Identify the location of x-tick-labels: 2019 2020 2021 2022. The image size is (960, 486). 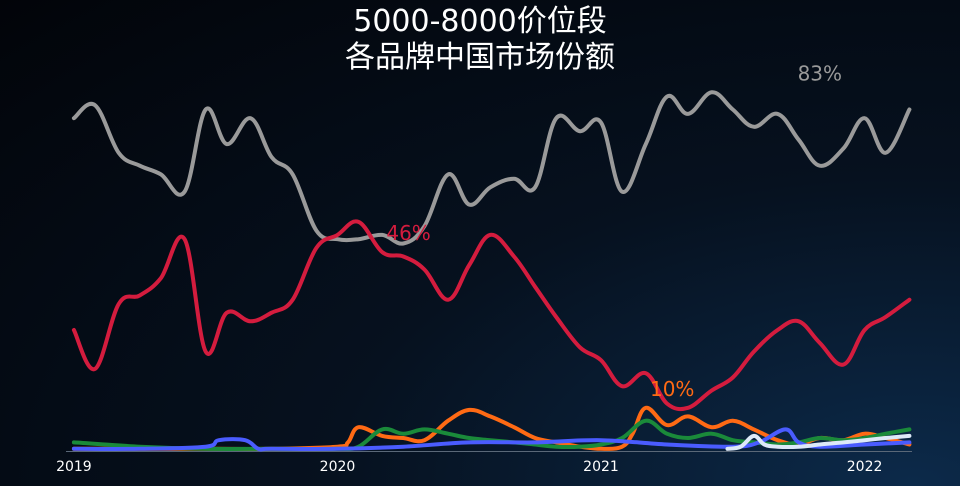
(469, 467).